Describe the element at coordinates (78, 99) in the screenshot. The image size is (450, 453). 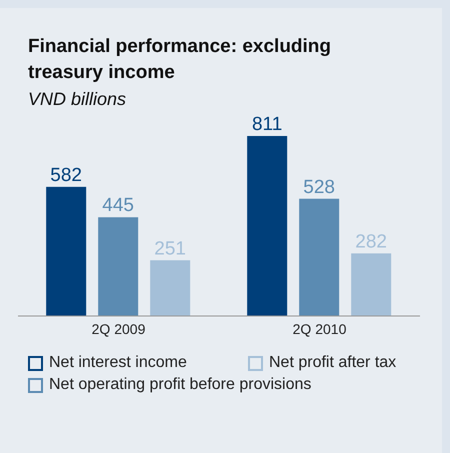
I see `chart-subtitle: VND billions` at that location.